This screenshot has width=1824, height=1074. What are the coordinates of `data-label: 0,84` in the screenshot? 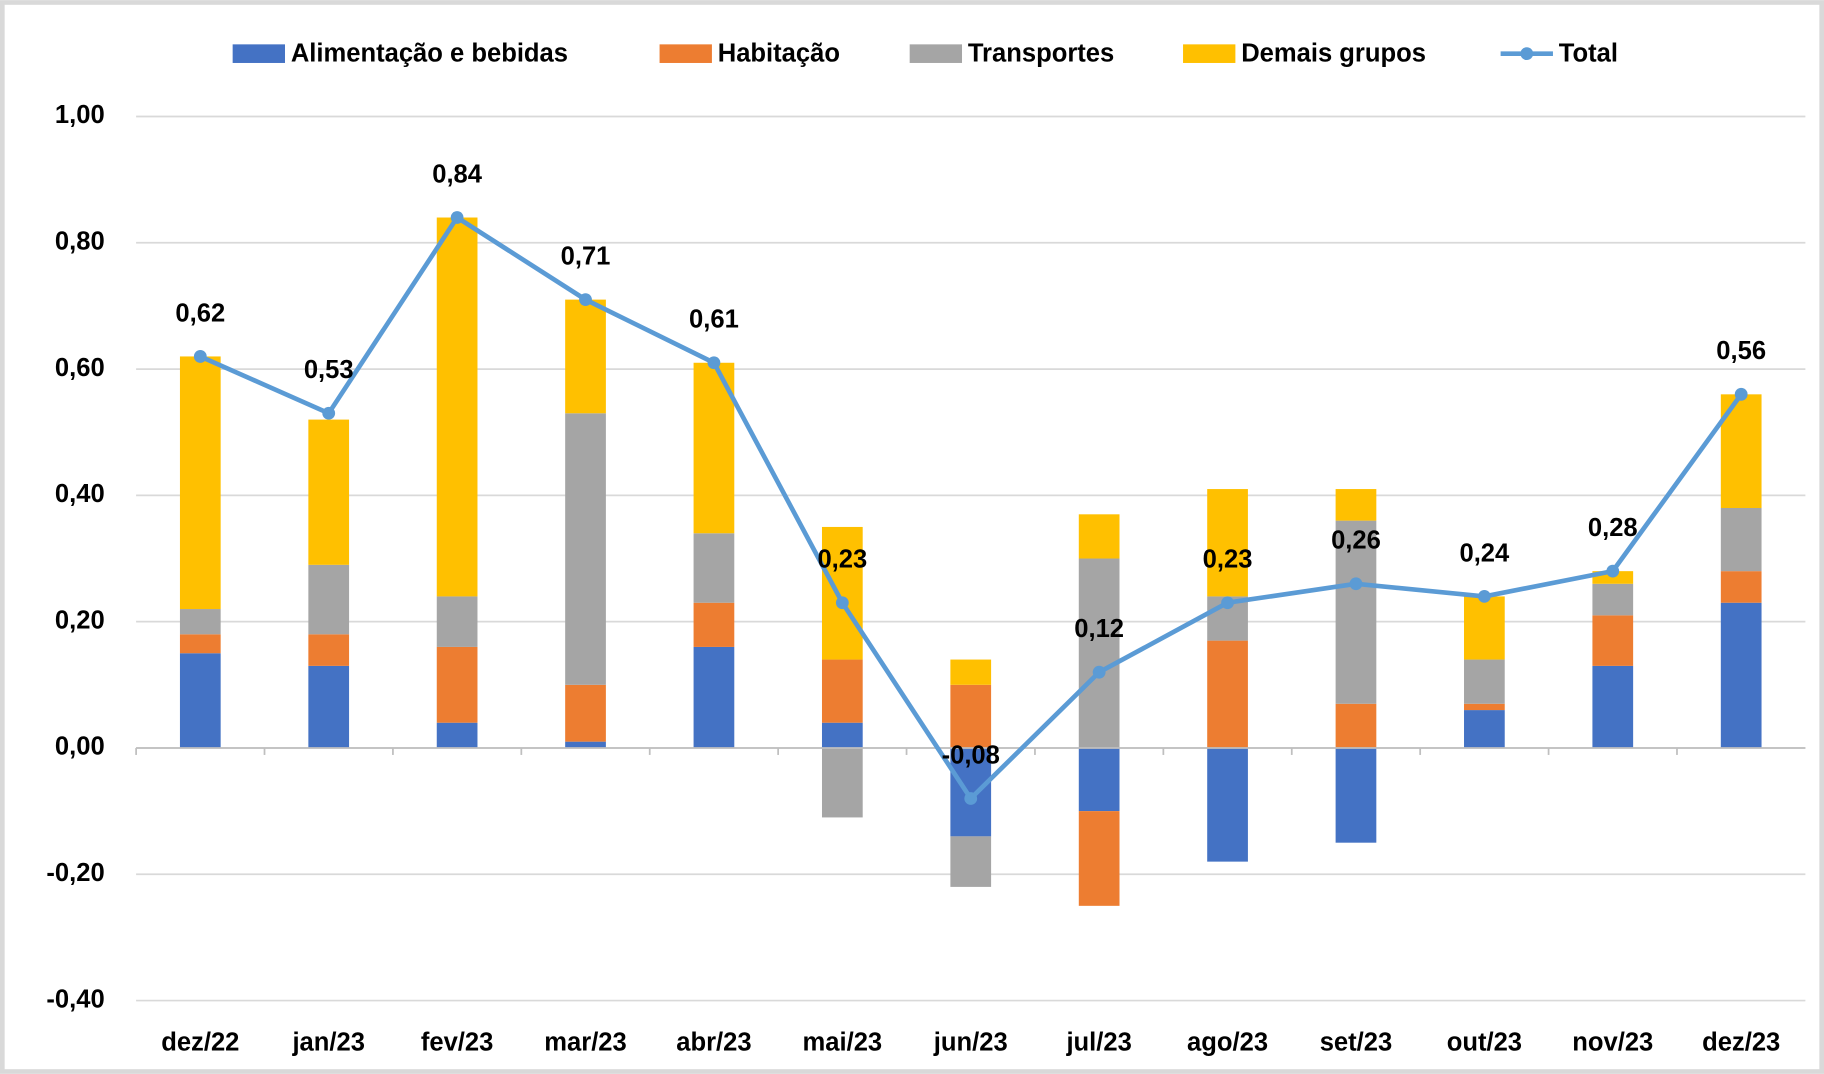 It's located at (457, 174).